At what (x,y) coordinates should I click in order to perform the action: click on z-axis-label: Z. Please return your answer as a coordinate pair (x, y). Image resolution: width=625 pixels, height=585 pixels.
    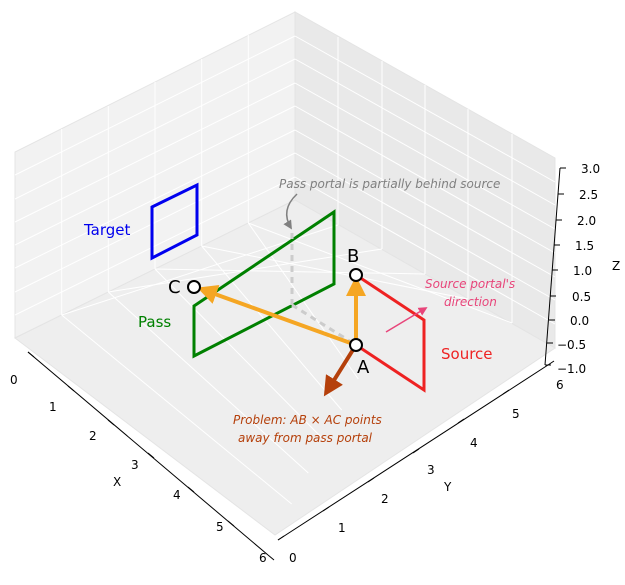
    Looking at the image, I should click on (616, 266).